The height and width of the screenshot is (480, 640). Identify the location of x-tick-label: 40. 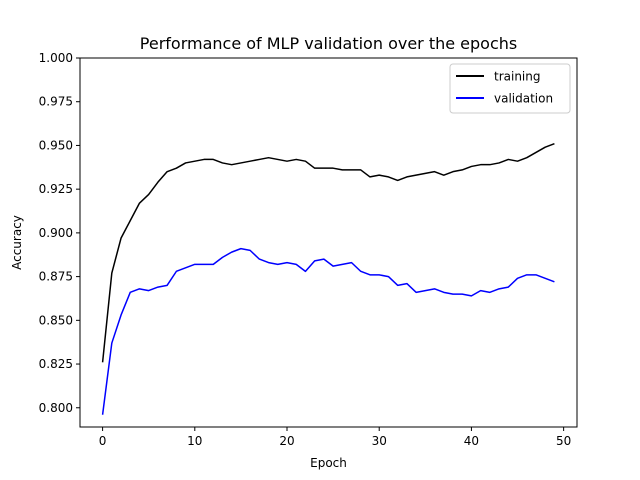
(471, 441).